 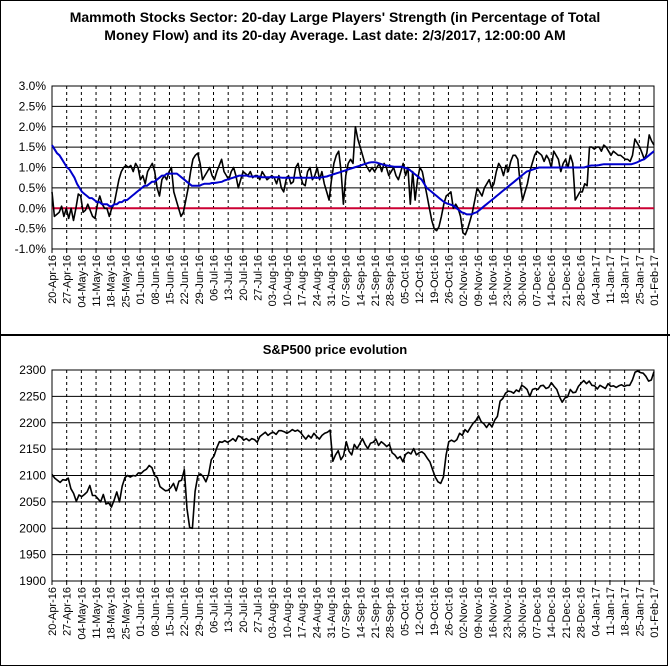 I want to click on x-tick-label: 19-Oct-16, so click(x=435, y=611).